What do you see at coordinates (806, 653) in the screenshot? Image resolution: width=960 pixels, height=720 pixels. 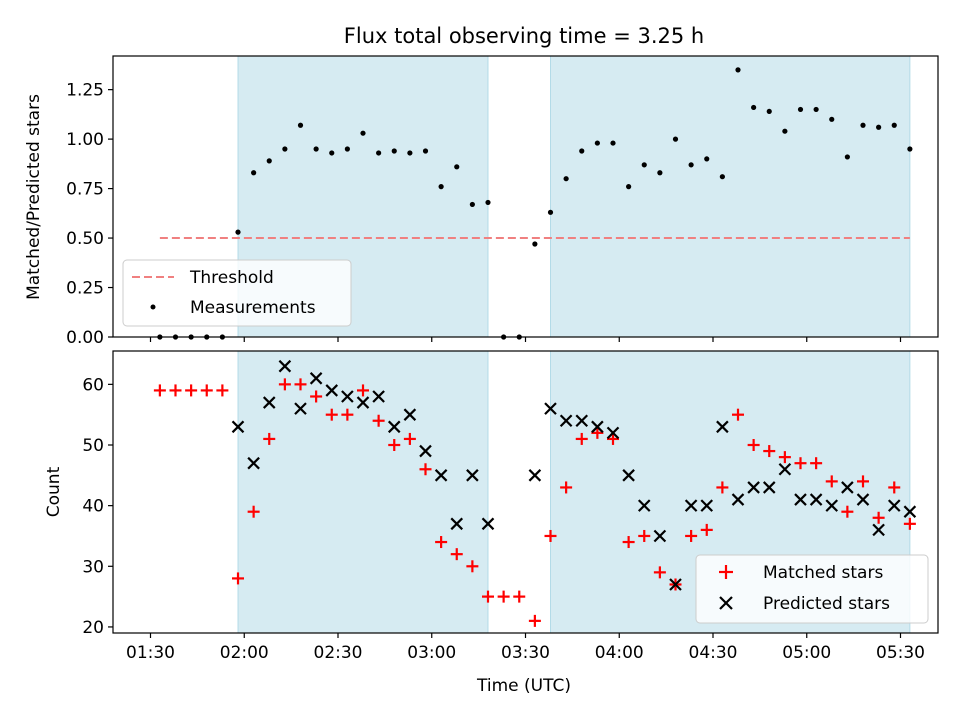 I see `x-tick-label: 05:00` at bounding box center [806, 653].